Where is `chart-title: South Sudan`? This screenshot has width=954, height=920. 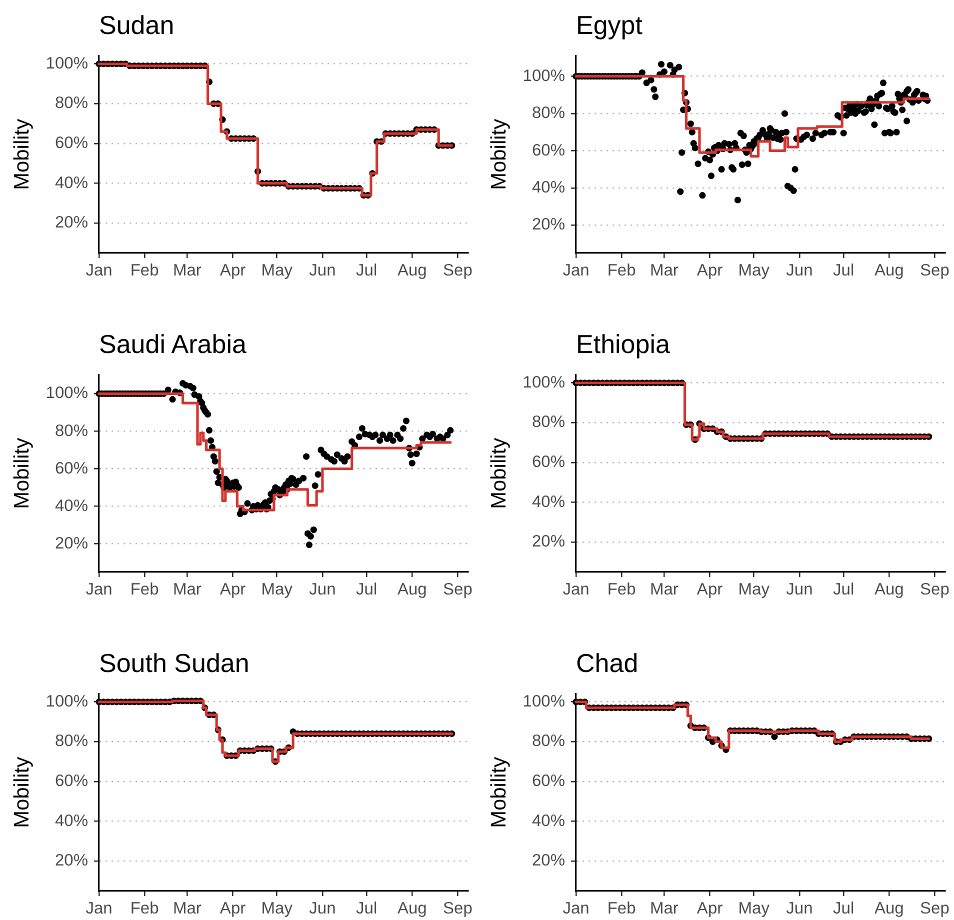
chart-title: South Sudan is located at coordinates (174, 663).